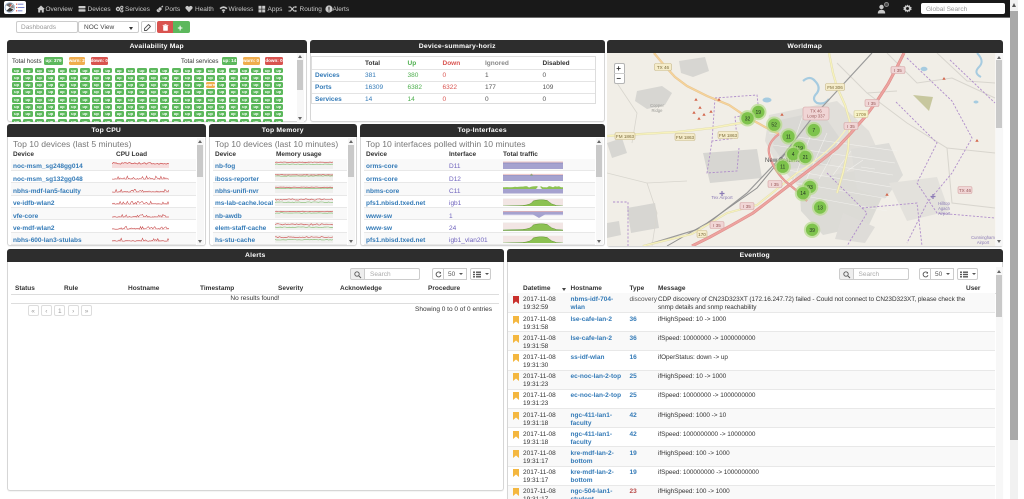 Image resolution: width=1024 pixels, height=499 pixels. Describe the element at coordinates (944, 203) in the screenshot. I see `svg-text: Hilltop` at that location.